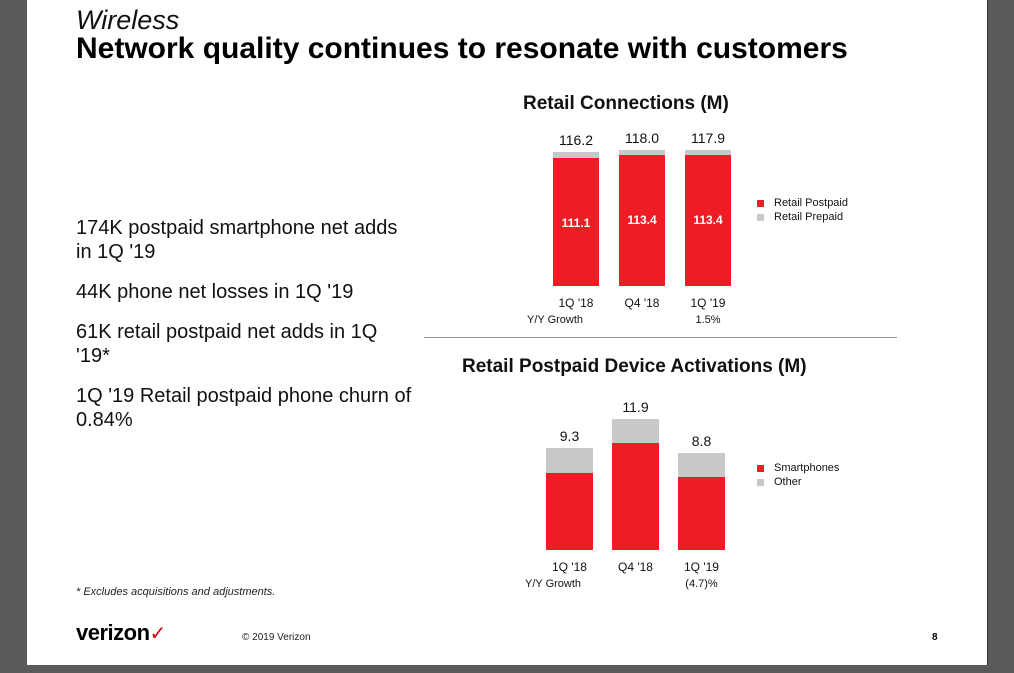 This screenshot has width=1014, height=673. What do you see at coordinates (626, 103) in the screenshot?
I see `chart-title: Retail Connections (M)` at bounding box center [626, 103].